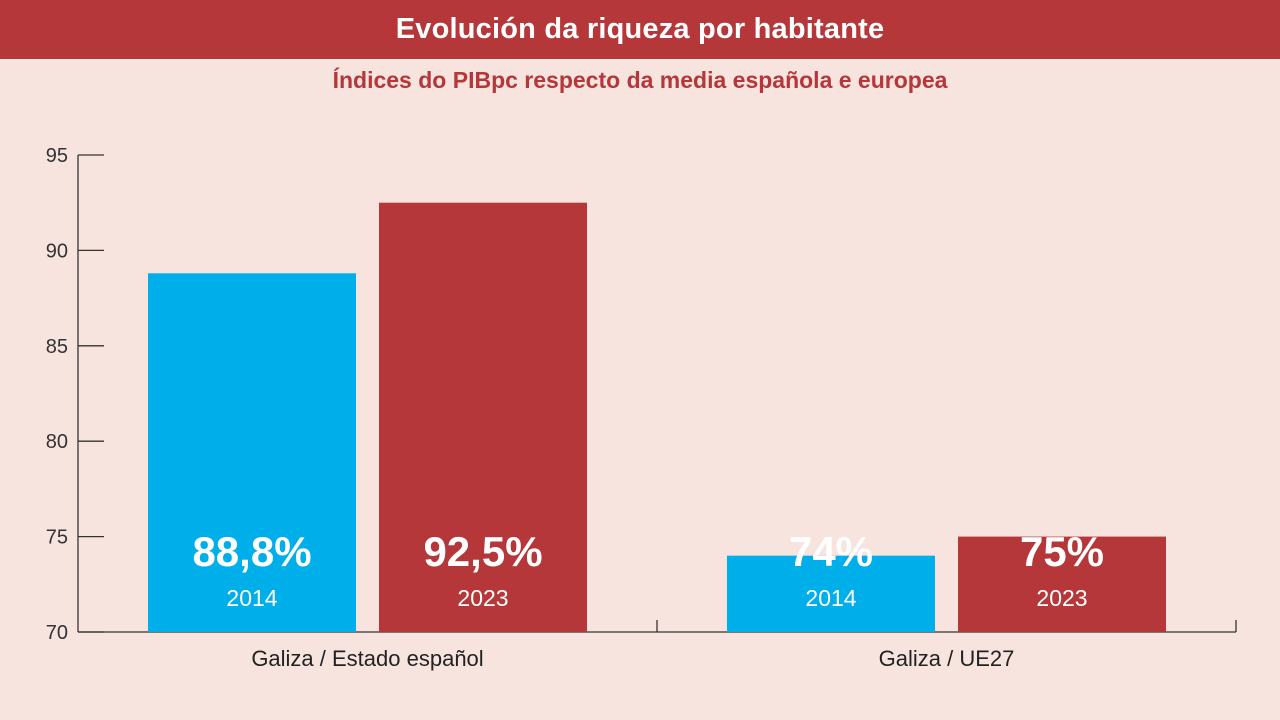  I want to click on chart-title: Evolución da riqueza por habitante, so click(640, 29).